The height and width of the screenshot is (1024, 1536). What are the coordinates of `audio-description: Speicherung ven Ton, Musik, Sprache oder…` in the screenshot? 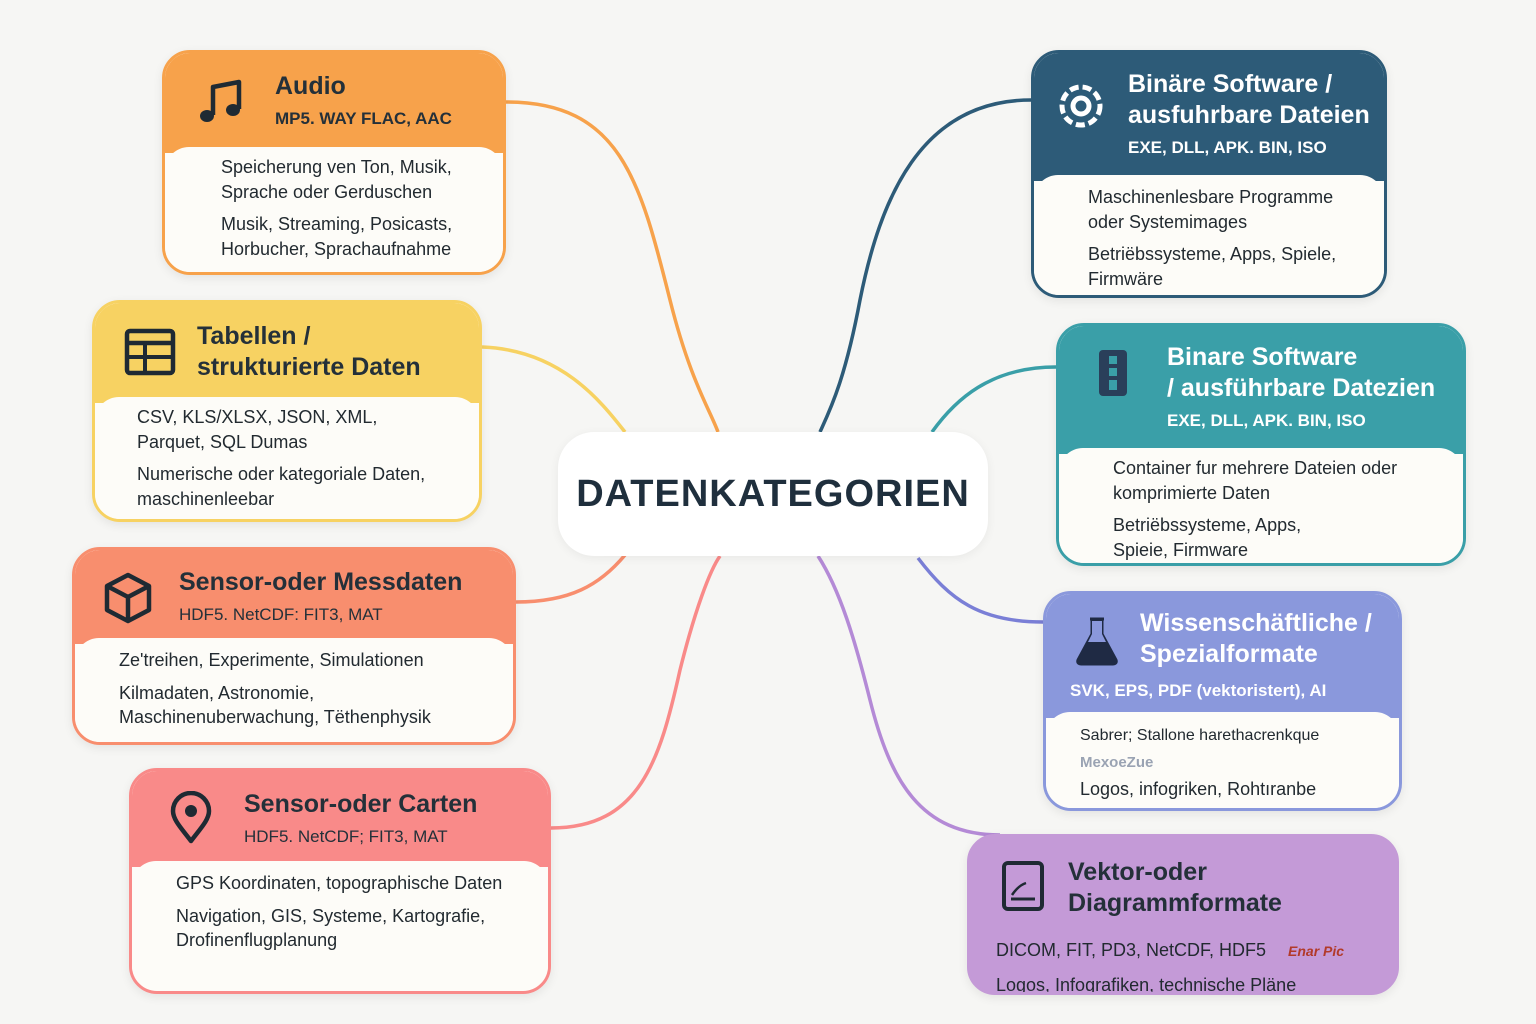 It's located at (336, 179).